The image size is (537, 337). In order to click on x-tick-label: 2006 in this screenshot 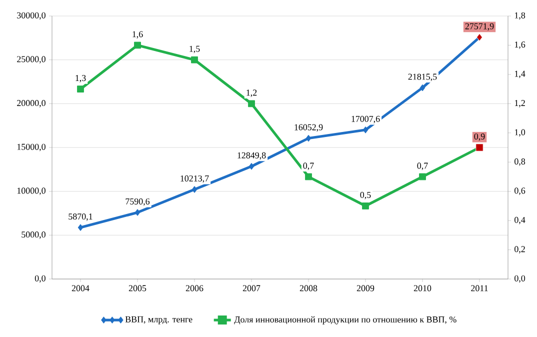, I will do `click(195, 288)`.